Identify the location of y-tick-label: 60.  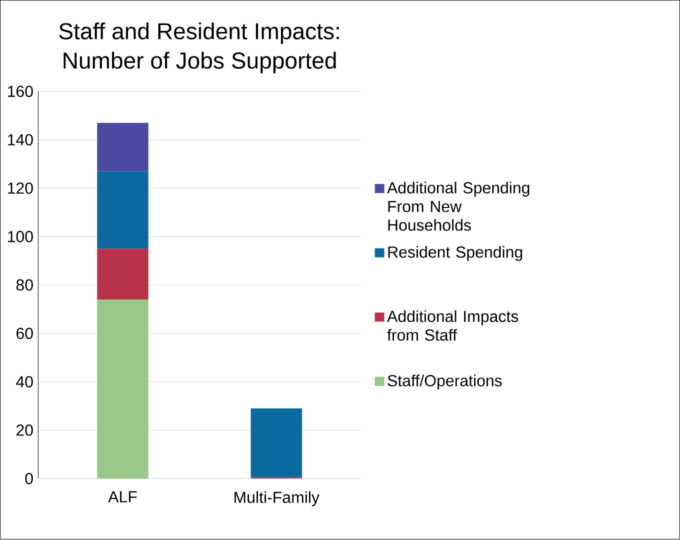
(24, 334).